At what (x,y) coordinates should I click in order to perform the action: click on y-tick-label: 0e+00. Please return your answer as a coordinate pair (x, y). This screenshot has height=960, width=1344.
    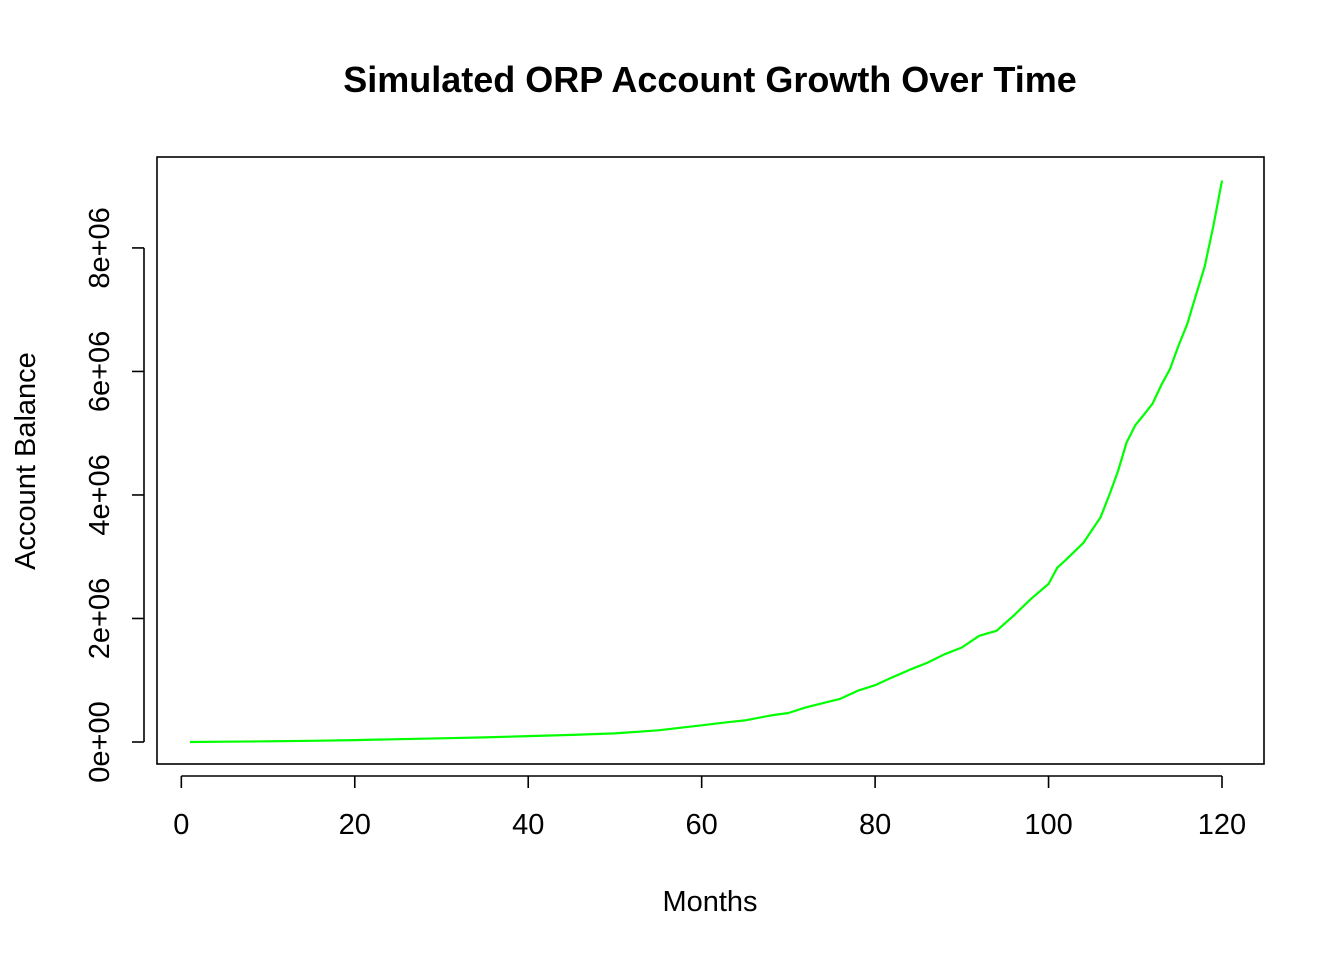
    Looking at the image, I should click on (100, 741).